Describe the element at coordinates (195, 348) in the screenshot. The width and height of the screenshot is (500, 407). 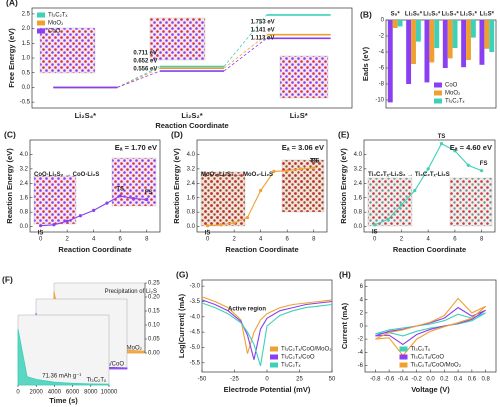
I see `y-tick-label: -5.0` at that location.